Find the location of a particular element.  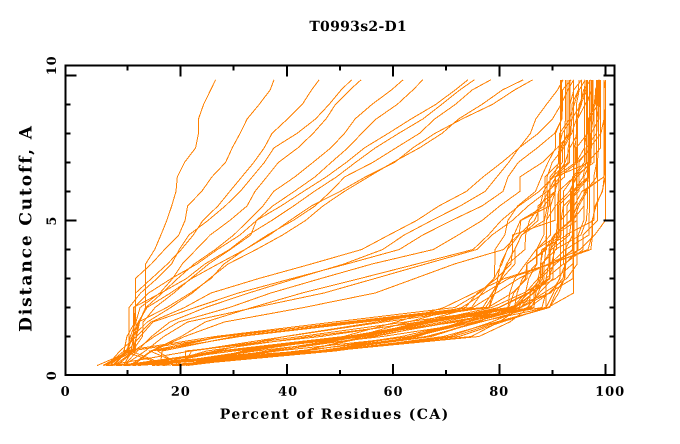

x-tick-label-40: 40 is located at coordinates (288, 392).